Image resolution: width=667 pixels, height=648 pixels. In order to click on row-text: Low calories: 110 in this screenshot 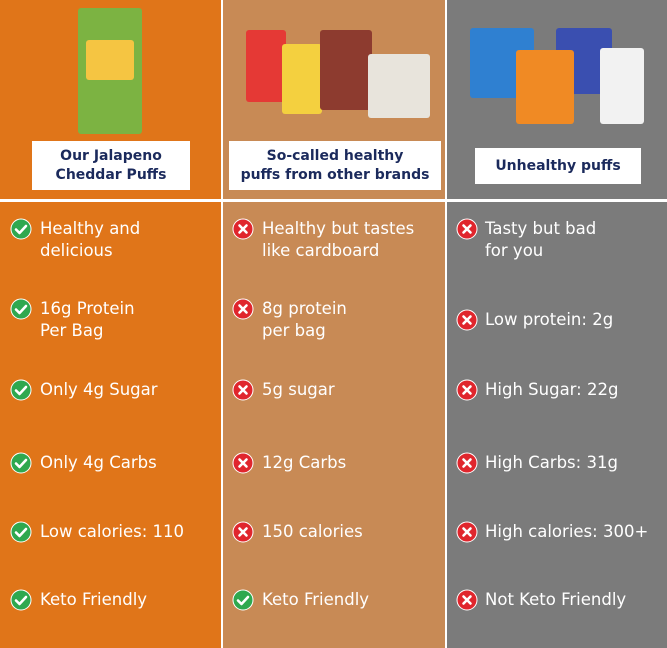, I will do `click(112, 532)`.